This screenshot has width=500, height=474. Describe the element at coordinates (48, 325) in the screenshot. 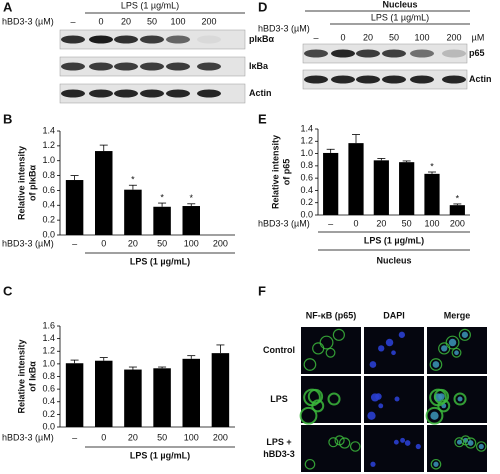

I see `y-tick-label: 1.6` at that location.